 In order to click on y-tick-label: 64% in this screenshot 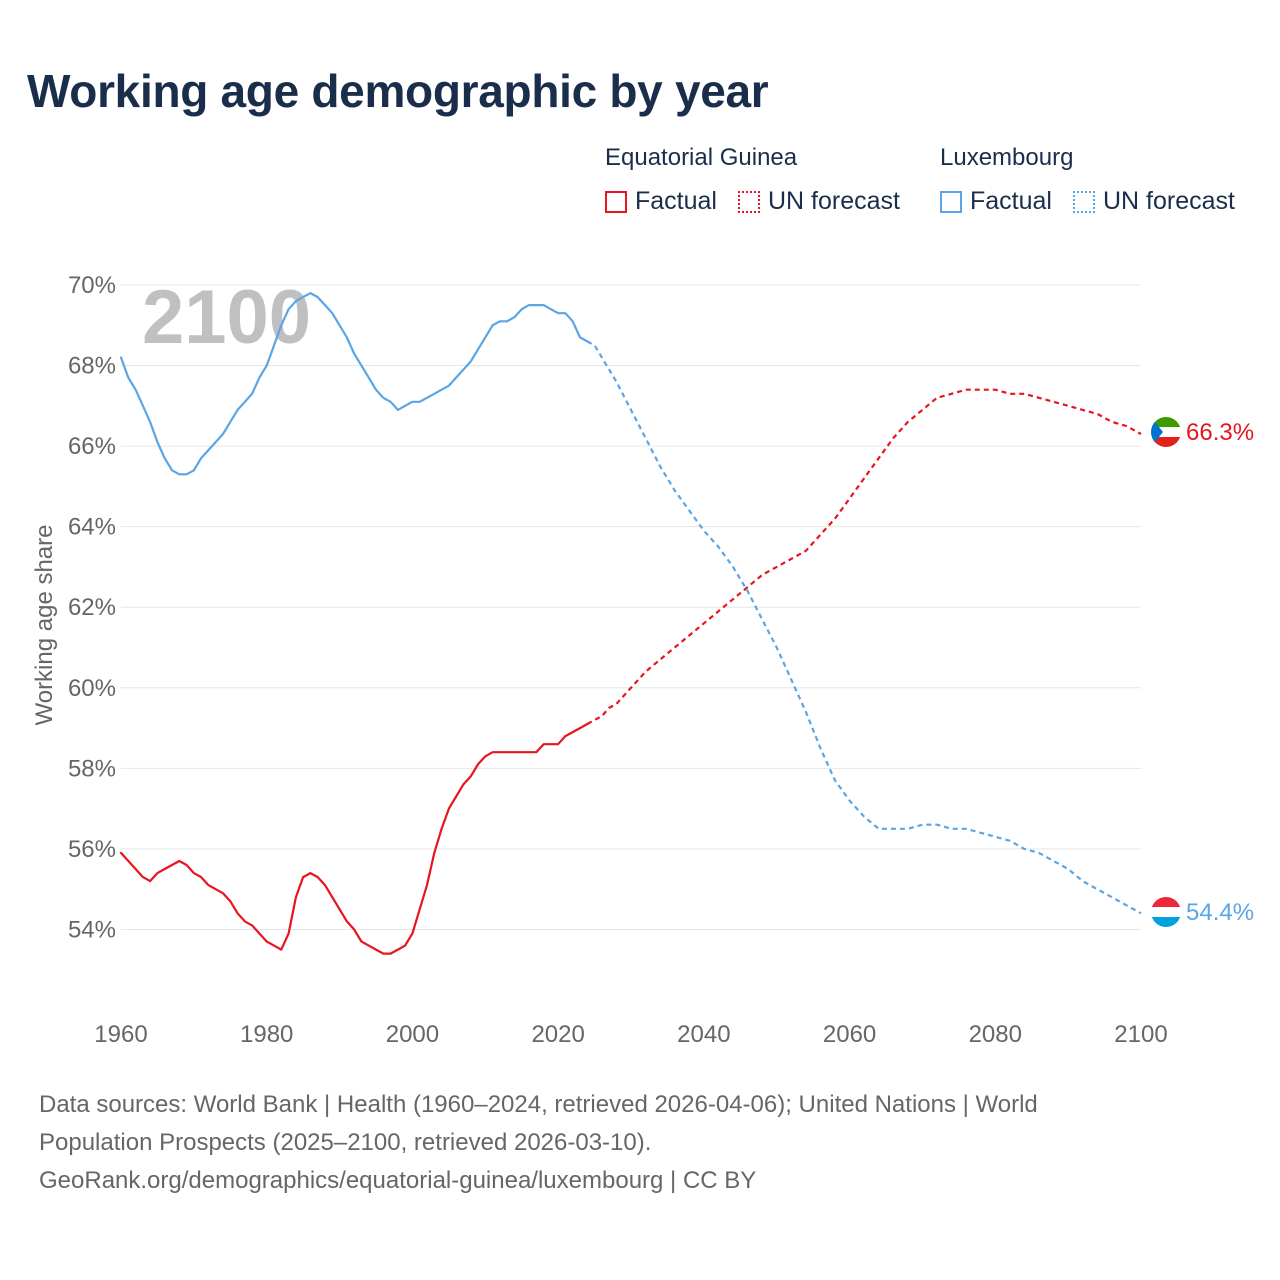, I will do `click(92, 527)`.